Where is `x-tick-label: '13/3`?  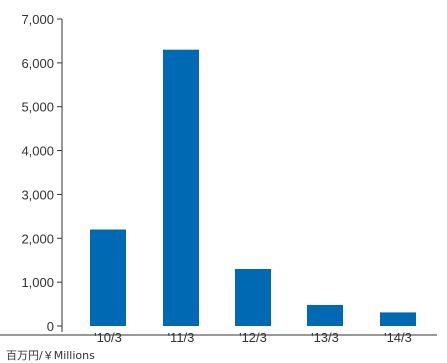 x-tick-label: '13/3 is located at coordinates (325, 337).